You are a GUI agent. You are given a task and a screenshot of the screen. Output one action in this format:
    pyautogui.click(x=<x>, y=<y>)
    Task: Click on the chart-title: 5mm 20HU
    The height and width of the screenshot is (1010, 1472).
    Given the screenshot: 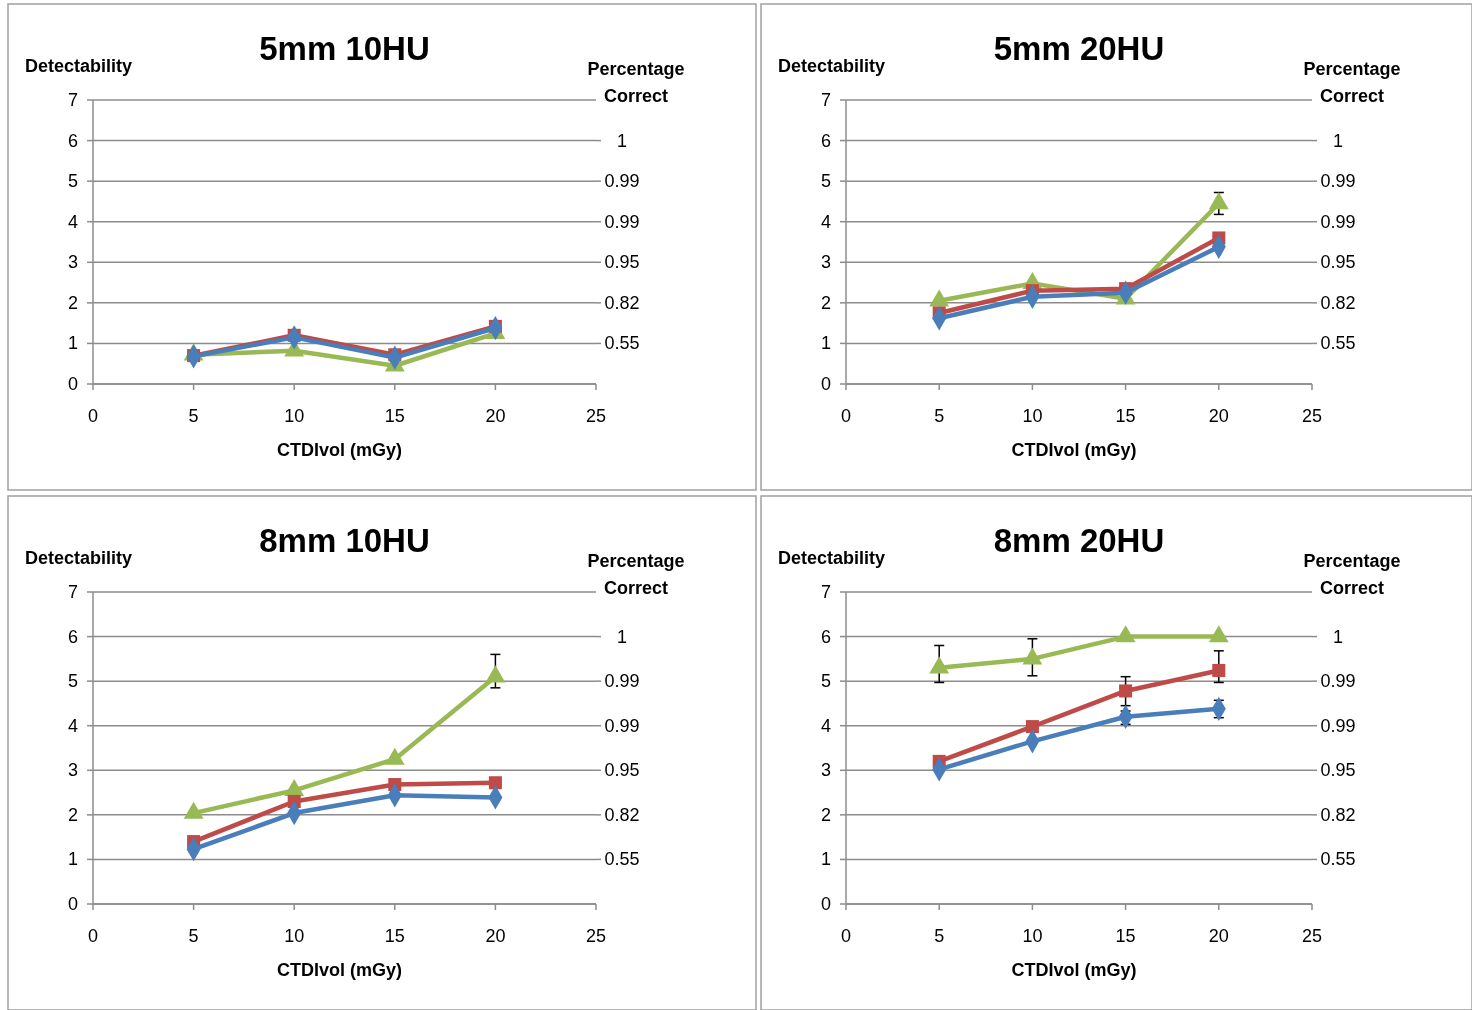 What is the action you would take?
    pyautogui.click(x=1079, y=48)
    